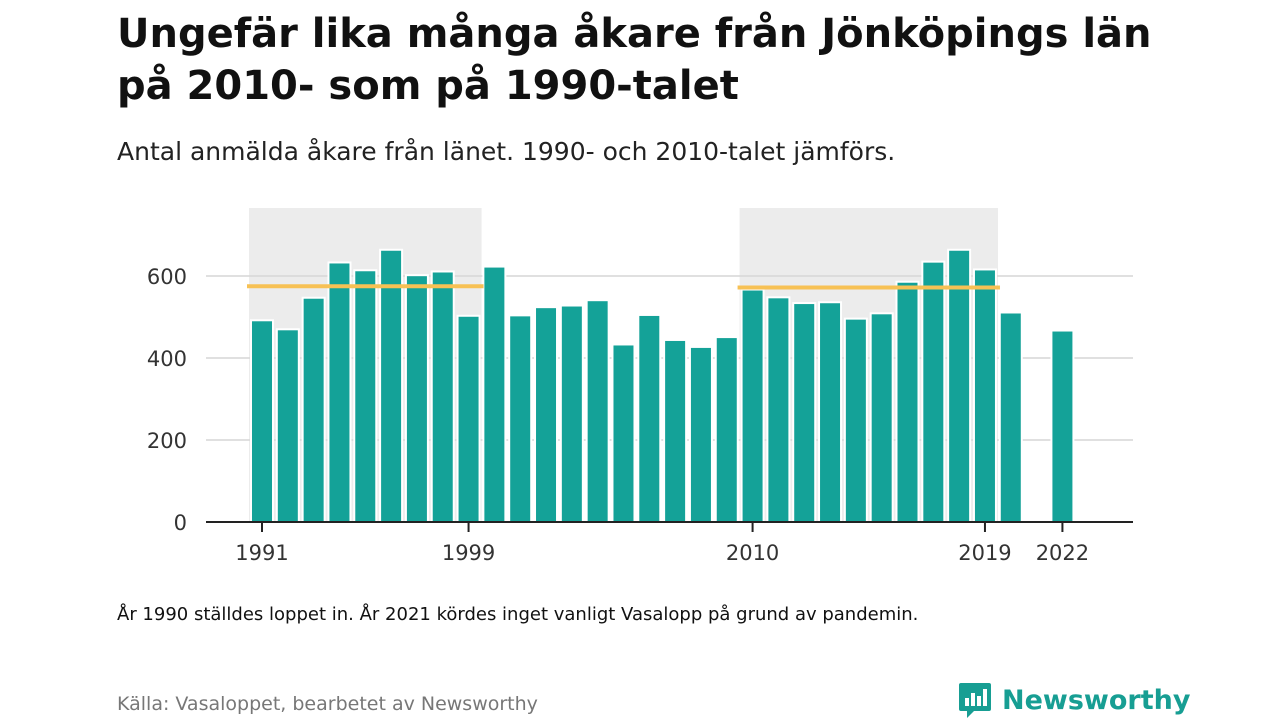 This screenshot has height=720, width=1280. Describe the element at coordinates (546, 414) in the screenshot. I see `bar-2002` at that location.